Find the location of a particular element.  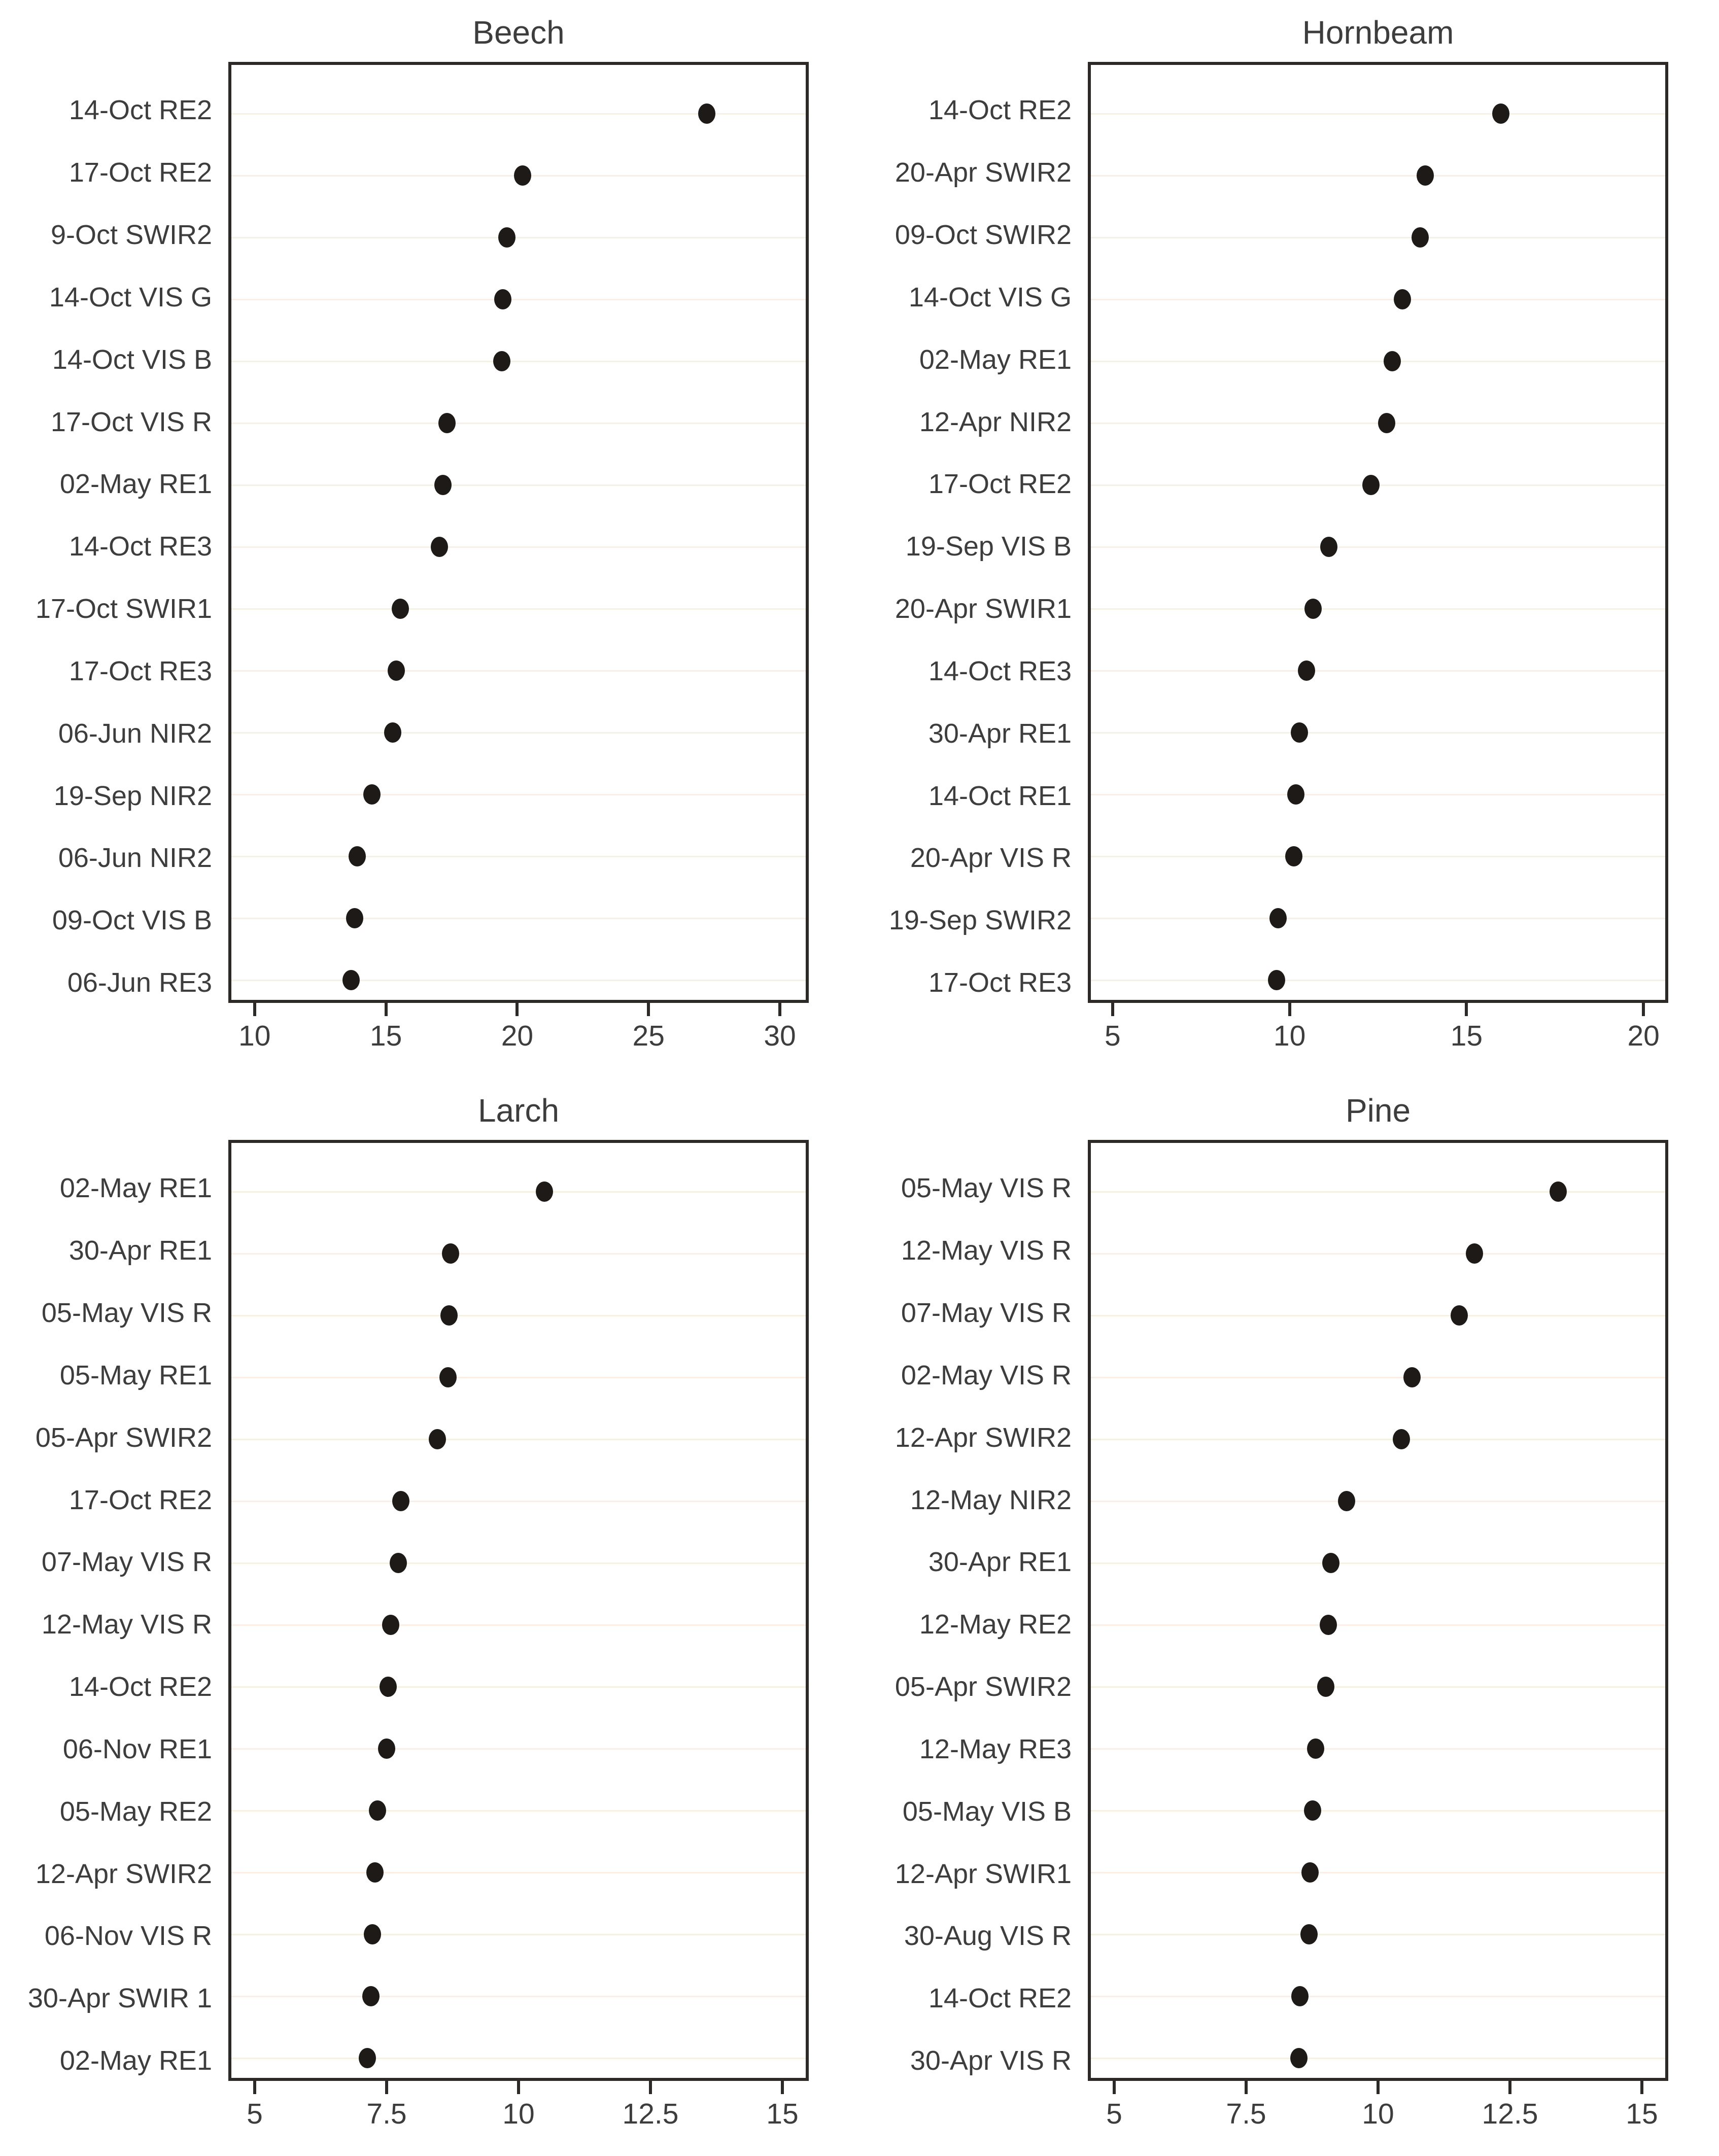

category-label: 20-Apr SWIR1 is located at coordinates (984, 608).